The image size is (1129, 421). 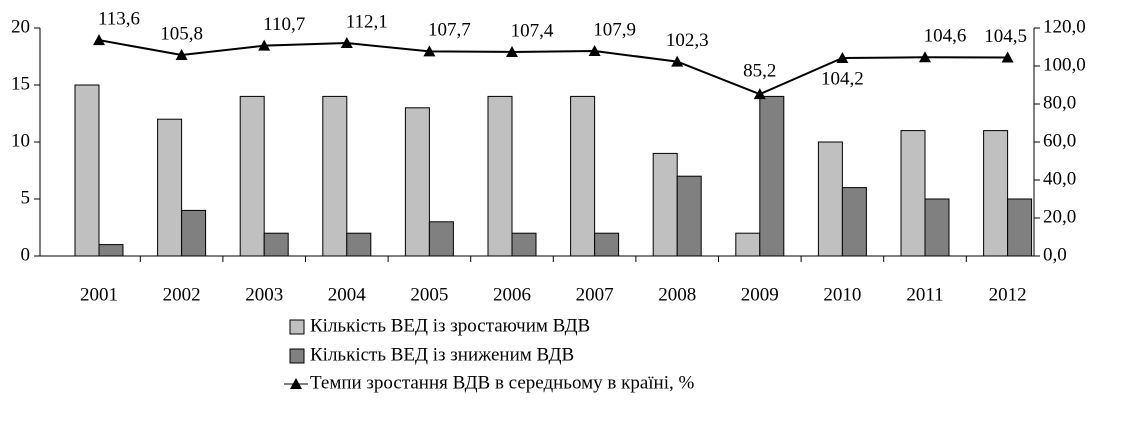 What do you see at coordinates (449, 30) in the screenshot?
I see `data-label: 107,7` at bounding box center [449, 30].